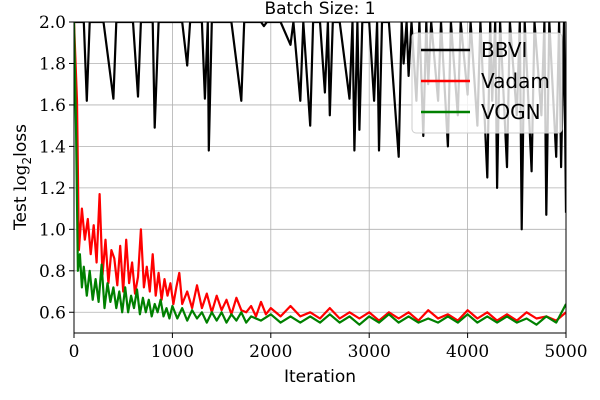  Describe the element at coordinates (52, 147) in the screenshot. I see `y-tick-label: 1.4` at that location.